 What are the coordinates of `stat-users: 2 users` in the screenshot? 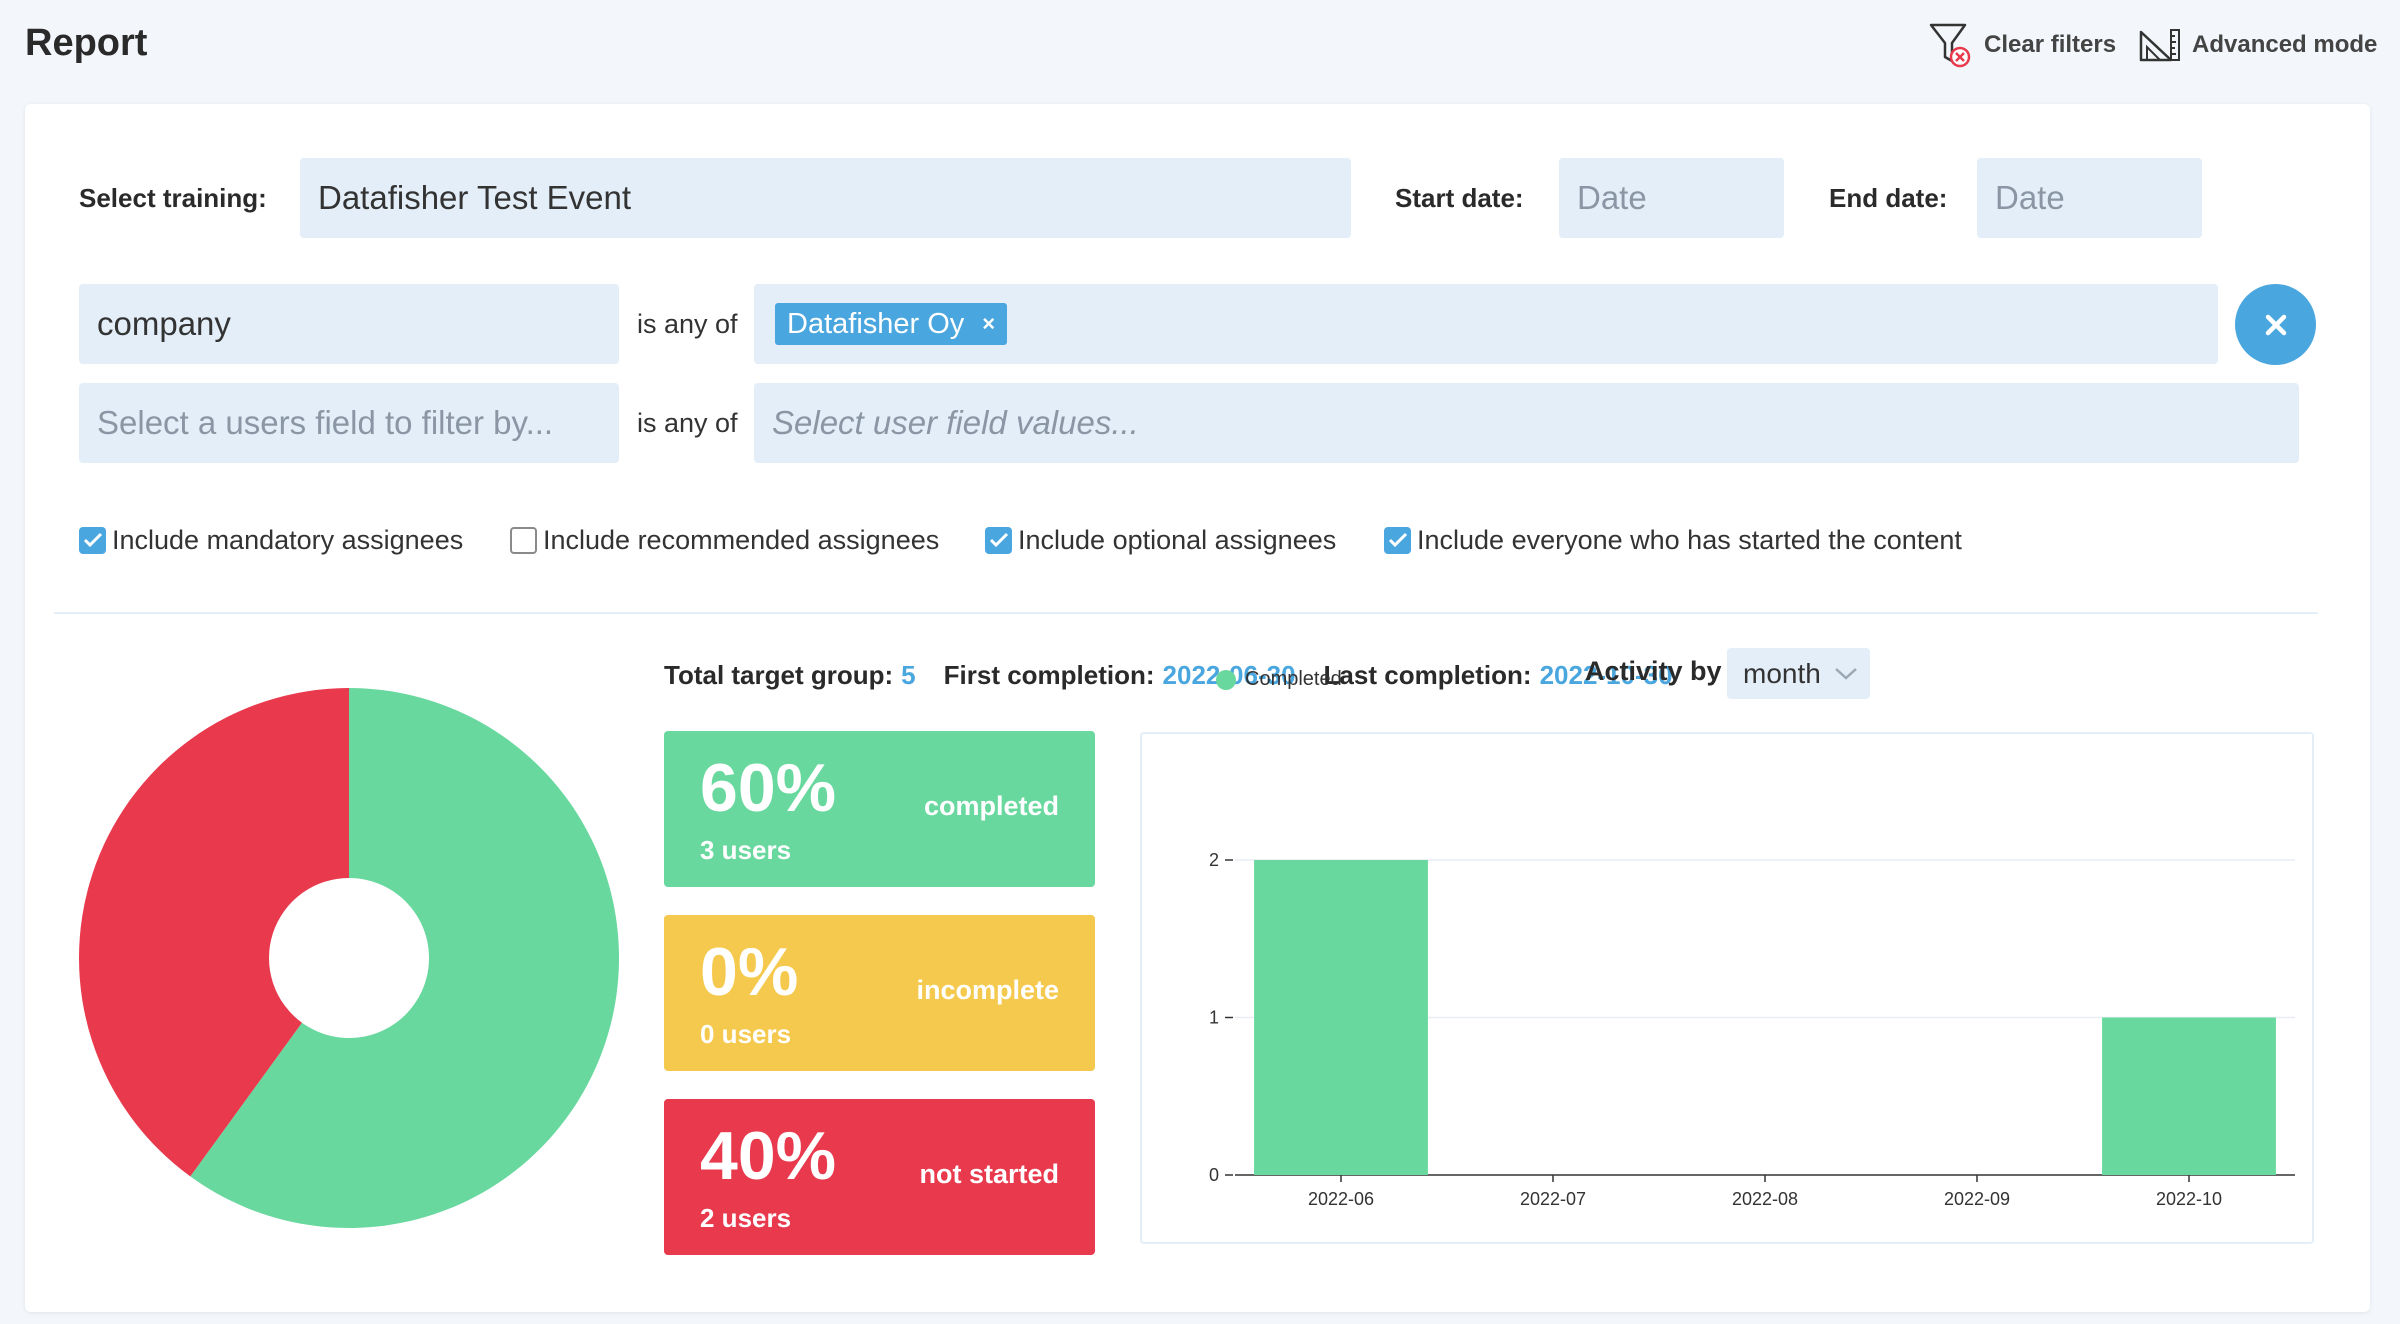 It's located at (746, 1218).